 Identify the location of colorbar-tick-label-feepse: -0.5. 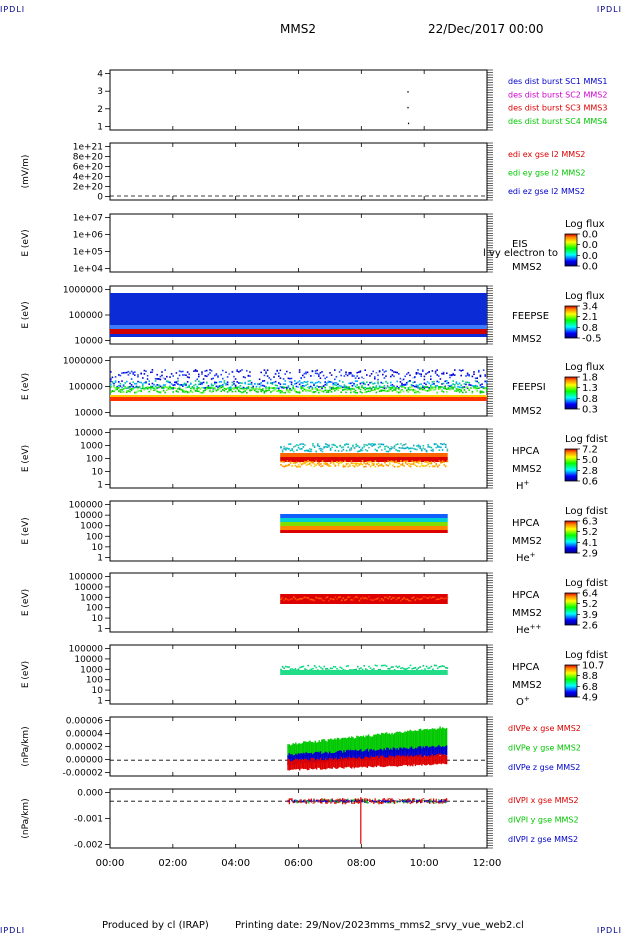
(592, 339).